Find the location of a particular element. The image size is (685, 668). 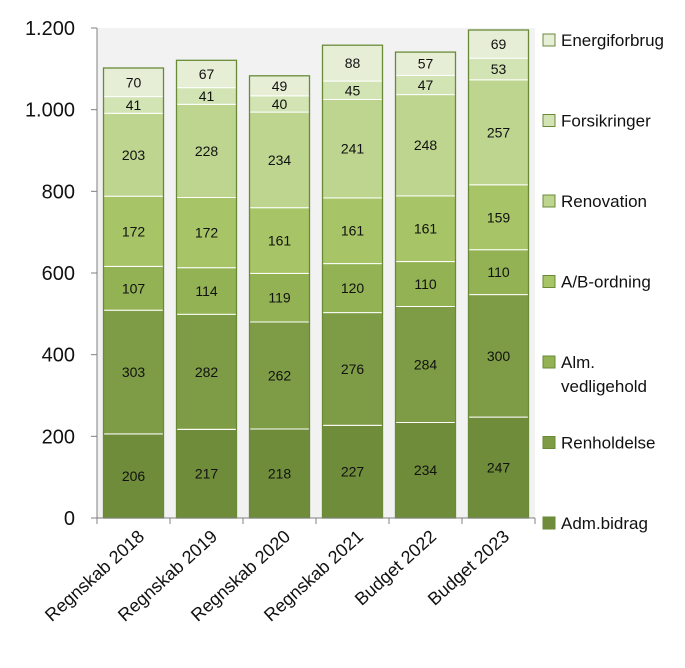

data-label: 45 is located at coordinates (353, 90).